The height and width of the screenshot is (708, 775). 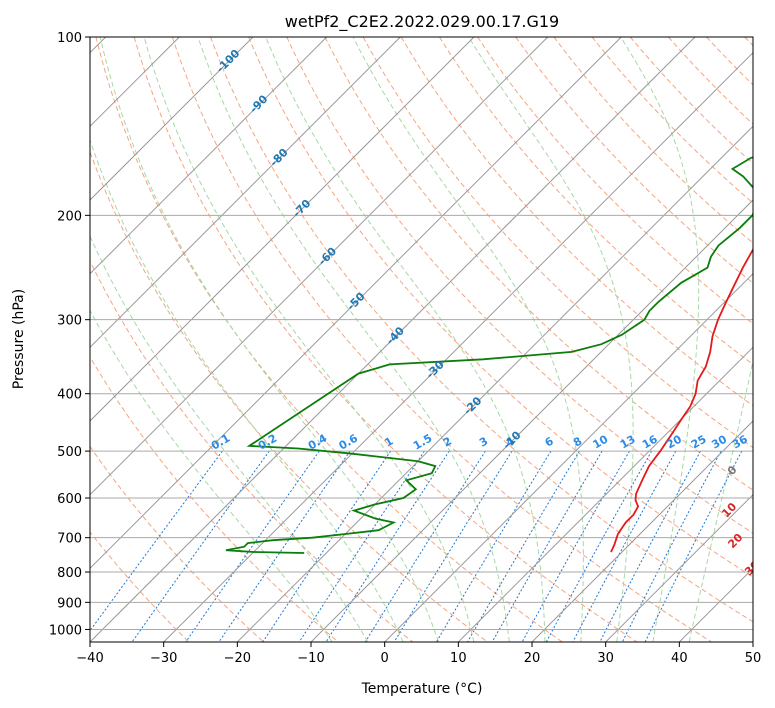 What do you see at coordinates (69, 539) in the screenshot?
I see `y-tick-label: 700` at bounding box center [69, 539].